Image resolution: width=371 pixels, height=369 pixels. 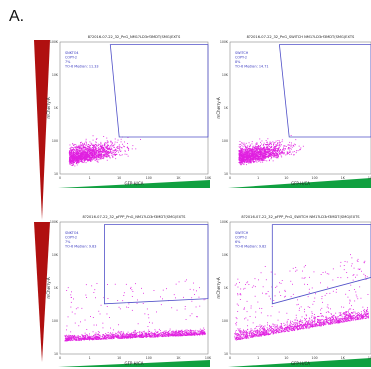 What do you see at coordinates (238, 62) in the screenshot?
I see `gate-stat-2: 8%` at bounding box center [238, 62].